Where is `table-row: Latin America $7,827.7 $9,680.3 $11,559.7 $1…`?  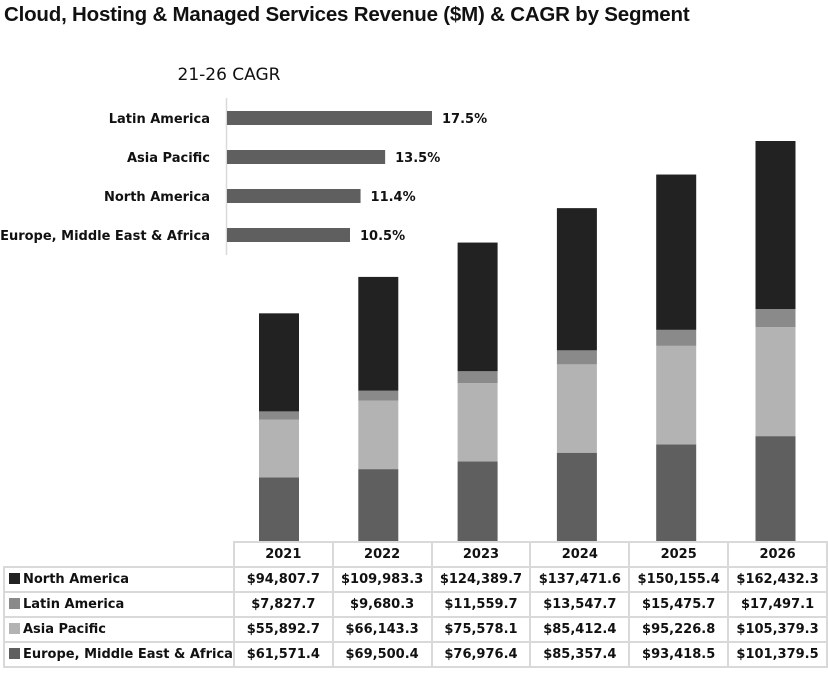
table-row: Latin America $7,827.7 $9,680.3 $11,559.7 $1… is located at coordinates (415, 604).